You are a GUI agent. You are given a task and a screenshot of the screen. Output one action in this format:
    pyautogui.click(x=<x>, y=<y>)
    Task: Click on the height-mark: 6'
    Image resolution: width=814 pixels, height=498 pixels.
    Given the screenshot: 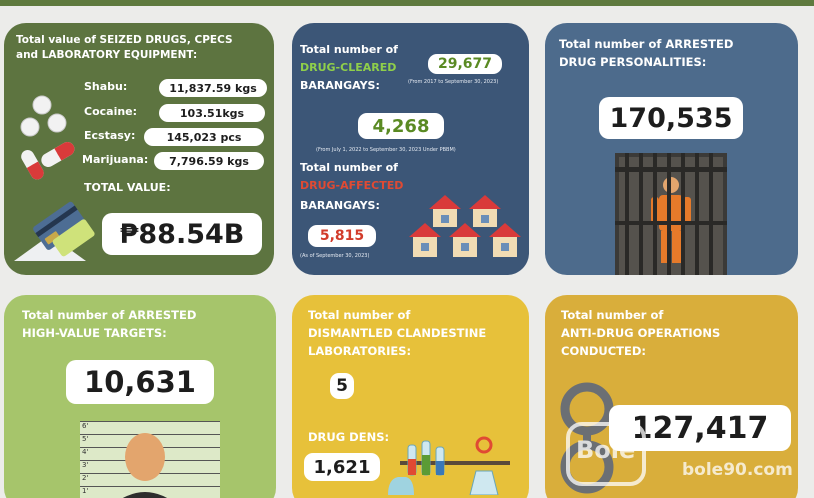 What is the action you would take?
    pyautogui.click(x=85, y=426)
    